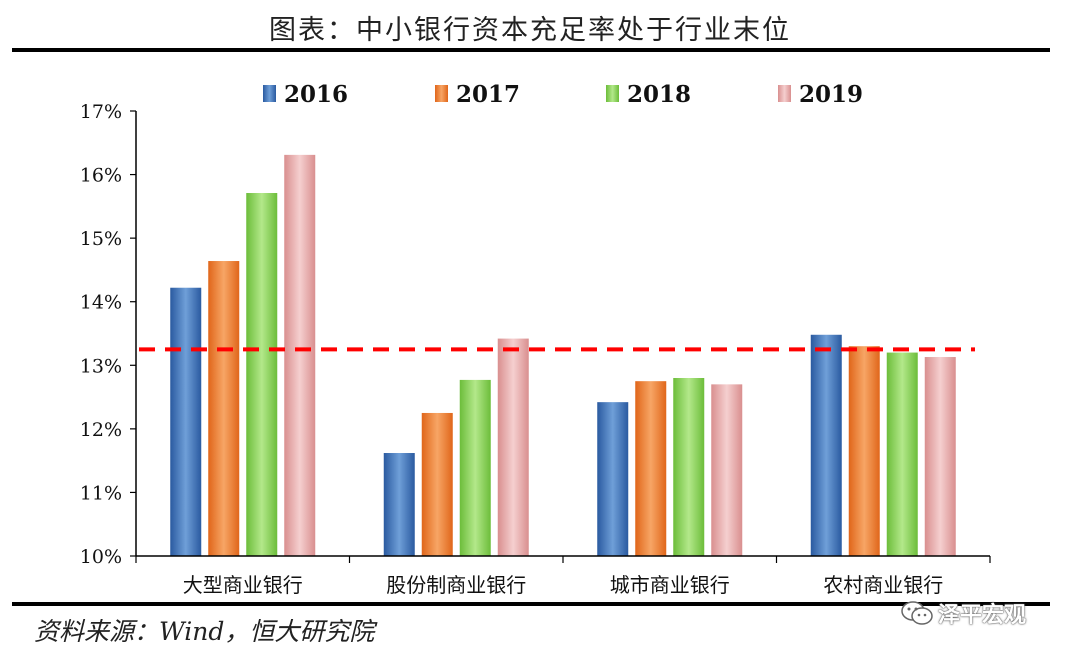 The height and width of the screenshot is (665, 1080). What do you see at coordinates (784, 93) in the screenshot?
I see `legend-swatch-2019` at bounding box center [784, 93].